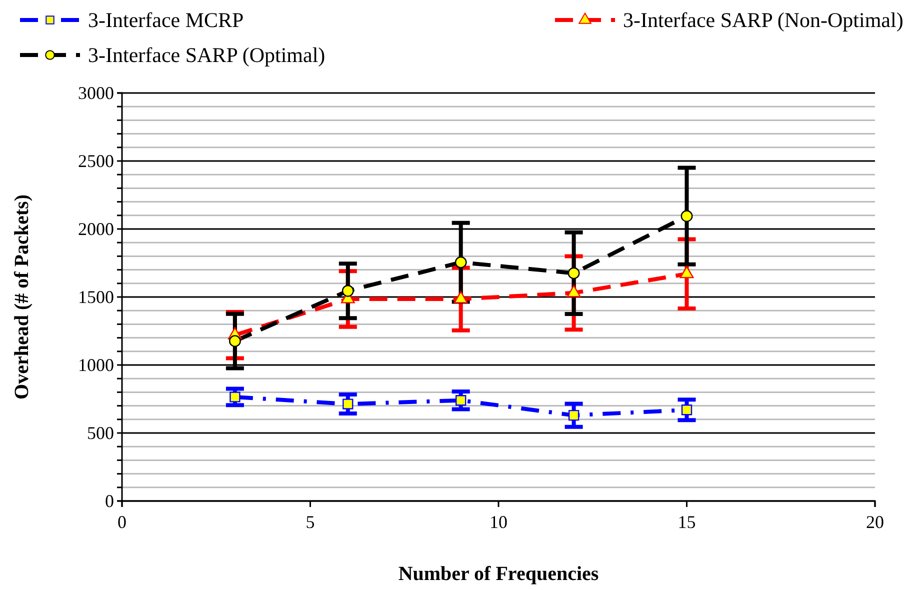 Image resolution: width=905 pixels, height=590 pixels. I want to click on legend-label: 3-Interface SARP (Optimal), so click(207, 55).